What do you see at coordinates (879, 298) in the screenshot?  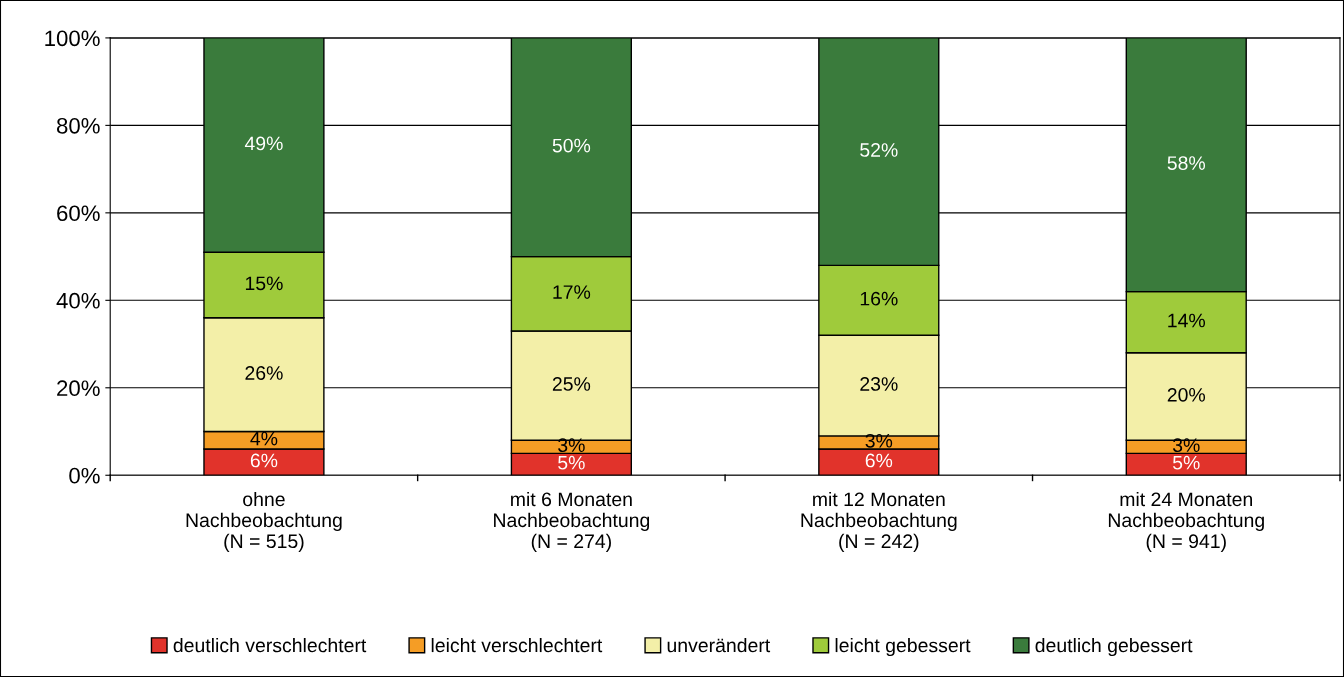 I see `data-label: 16%` at bounding box center [879, 298].